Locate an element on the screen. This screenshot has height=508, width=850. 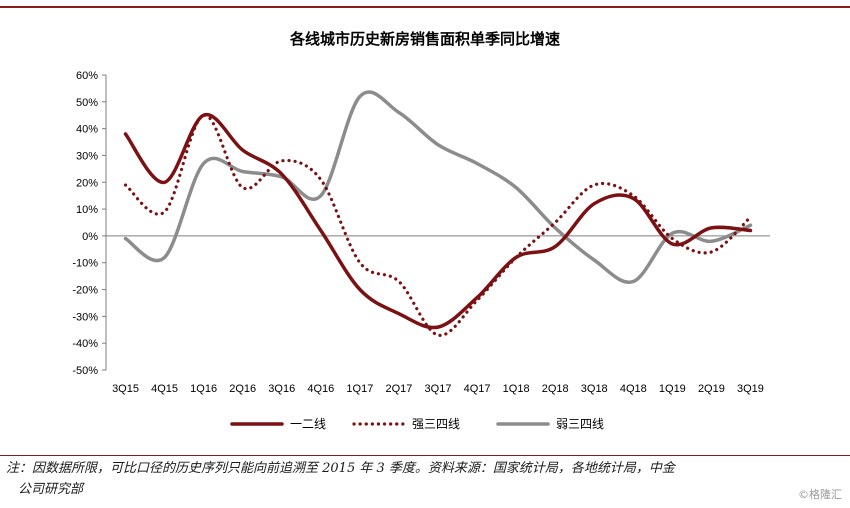
x-tick-label: 4Q16 is located at coordinates (320, 389).